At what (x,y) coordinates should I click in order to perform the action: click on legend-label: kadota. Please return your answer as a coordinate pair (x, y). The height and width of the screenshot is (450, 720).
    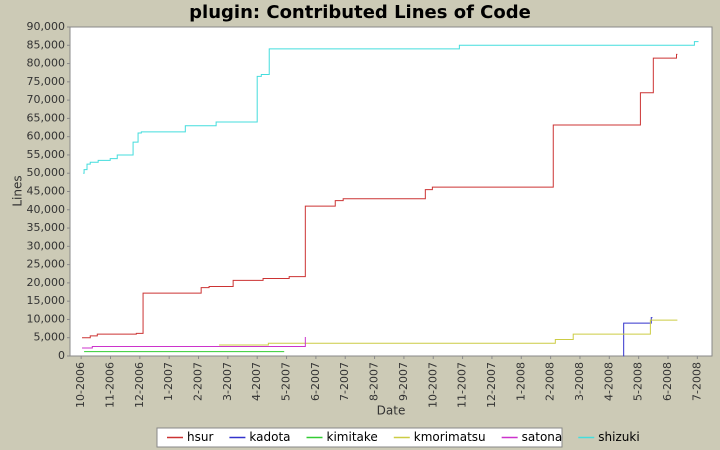
    Looking at the image, I should click on (269, 437).